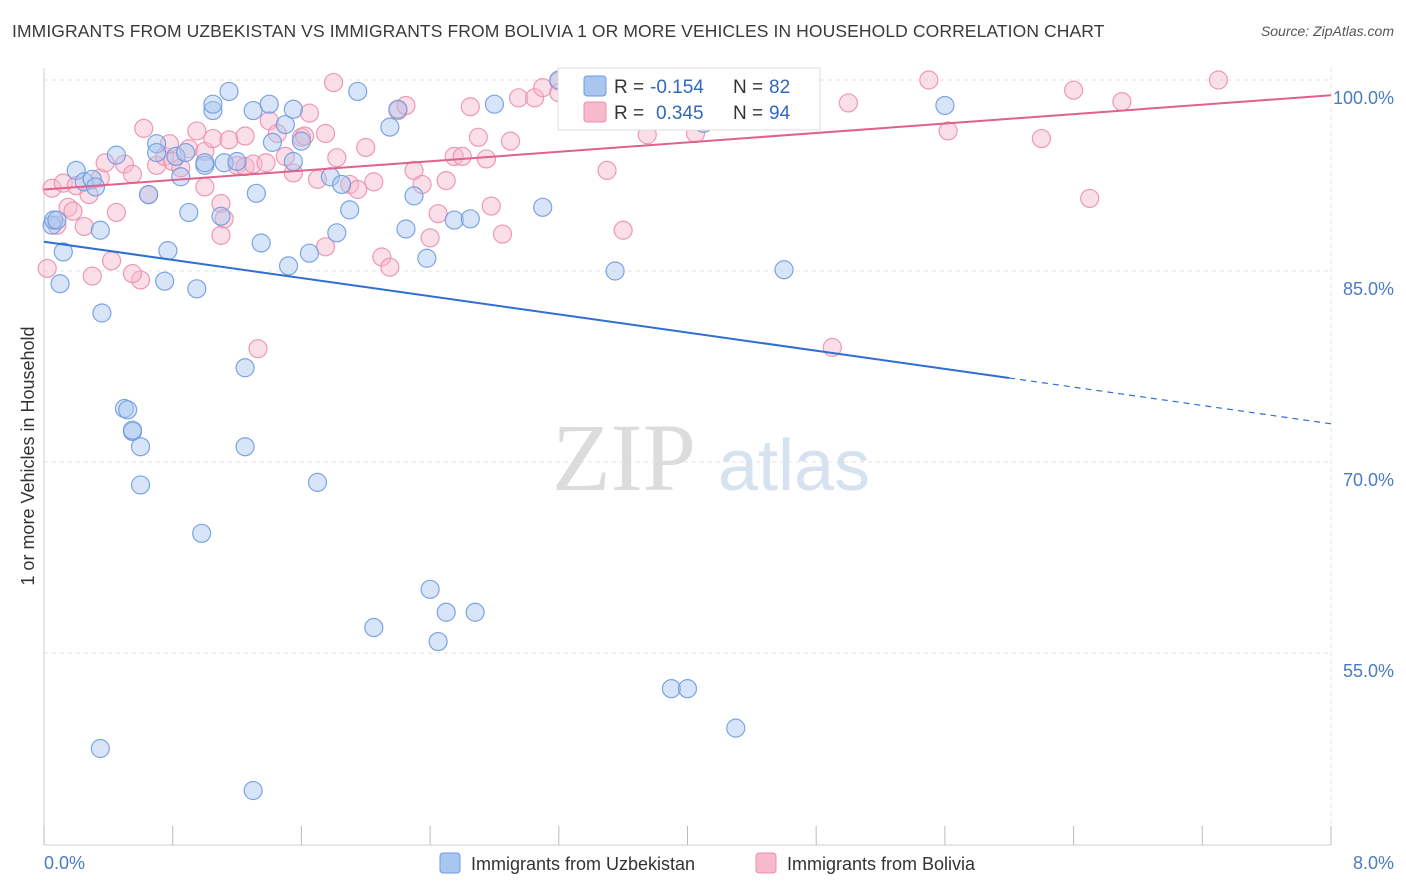 Image resolution: width=1406 pixels, height=892 pixels. Describe the element at coordinates (629, 113) in the screenshot. I see `legend-r-label-bolivia: R =` at that location.